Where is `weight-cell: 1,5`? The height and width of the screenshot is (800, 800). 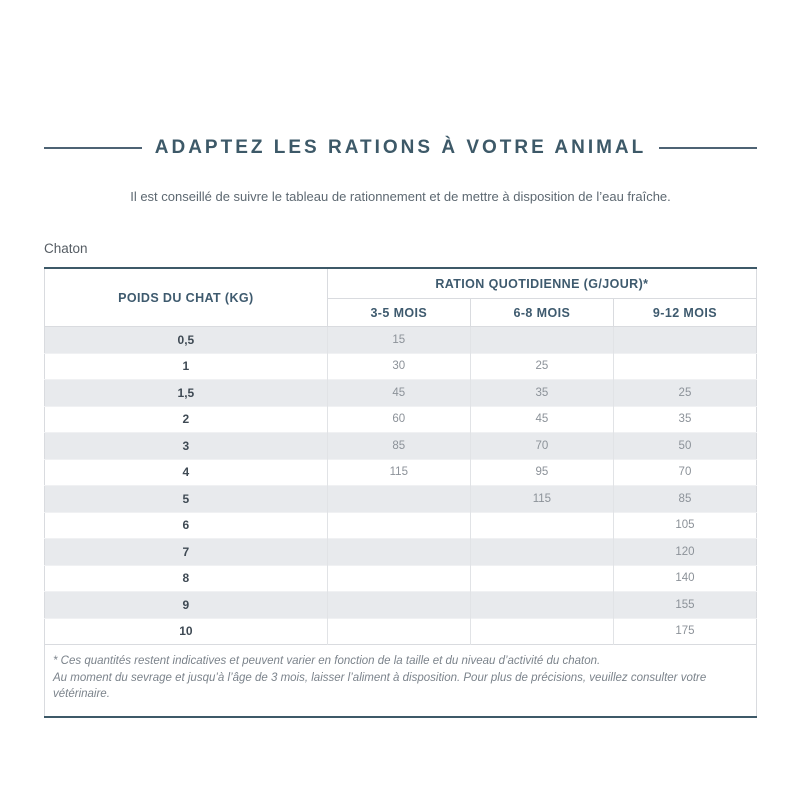
weight-cell: 1,5 is located at coordinates (186, 392).